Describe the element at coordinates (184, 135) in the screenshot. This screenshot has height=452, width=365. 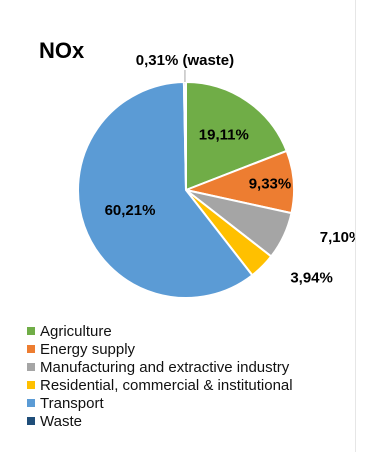
I see `pie-slice-waste` at that location.